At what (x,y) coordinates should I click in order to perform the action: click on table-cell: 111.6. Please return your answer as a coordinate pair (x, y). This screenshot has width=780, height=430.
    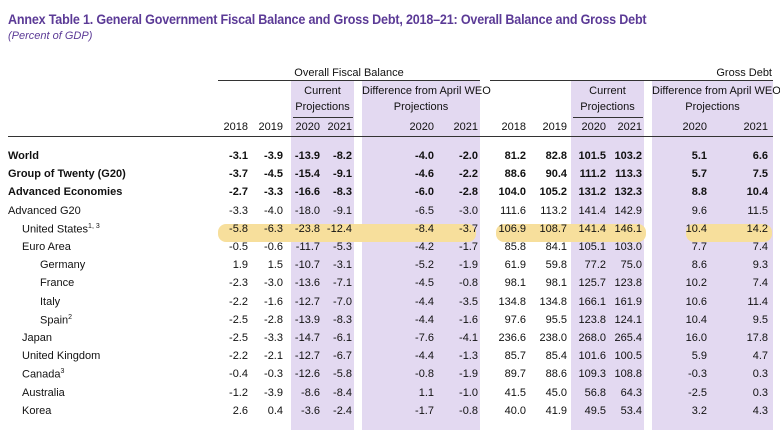
    Looking at the image, I should click on (513, 210).